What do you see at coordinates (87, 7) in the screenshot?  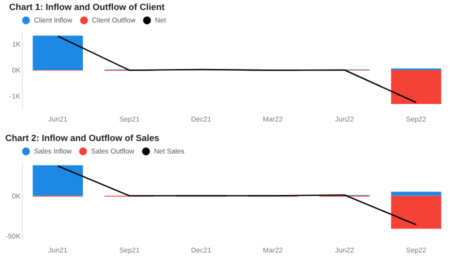 I see `chart-title: Chart 1: Inflow and Outflow of Client` at bounding box center [87, 7].